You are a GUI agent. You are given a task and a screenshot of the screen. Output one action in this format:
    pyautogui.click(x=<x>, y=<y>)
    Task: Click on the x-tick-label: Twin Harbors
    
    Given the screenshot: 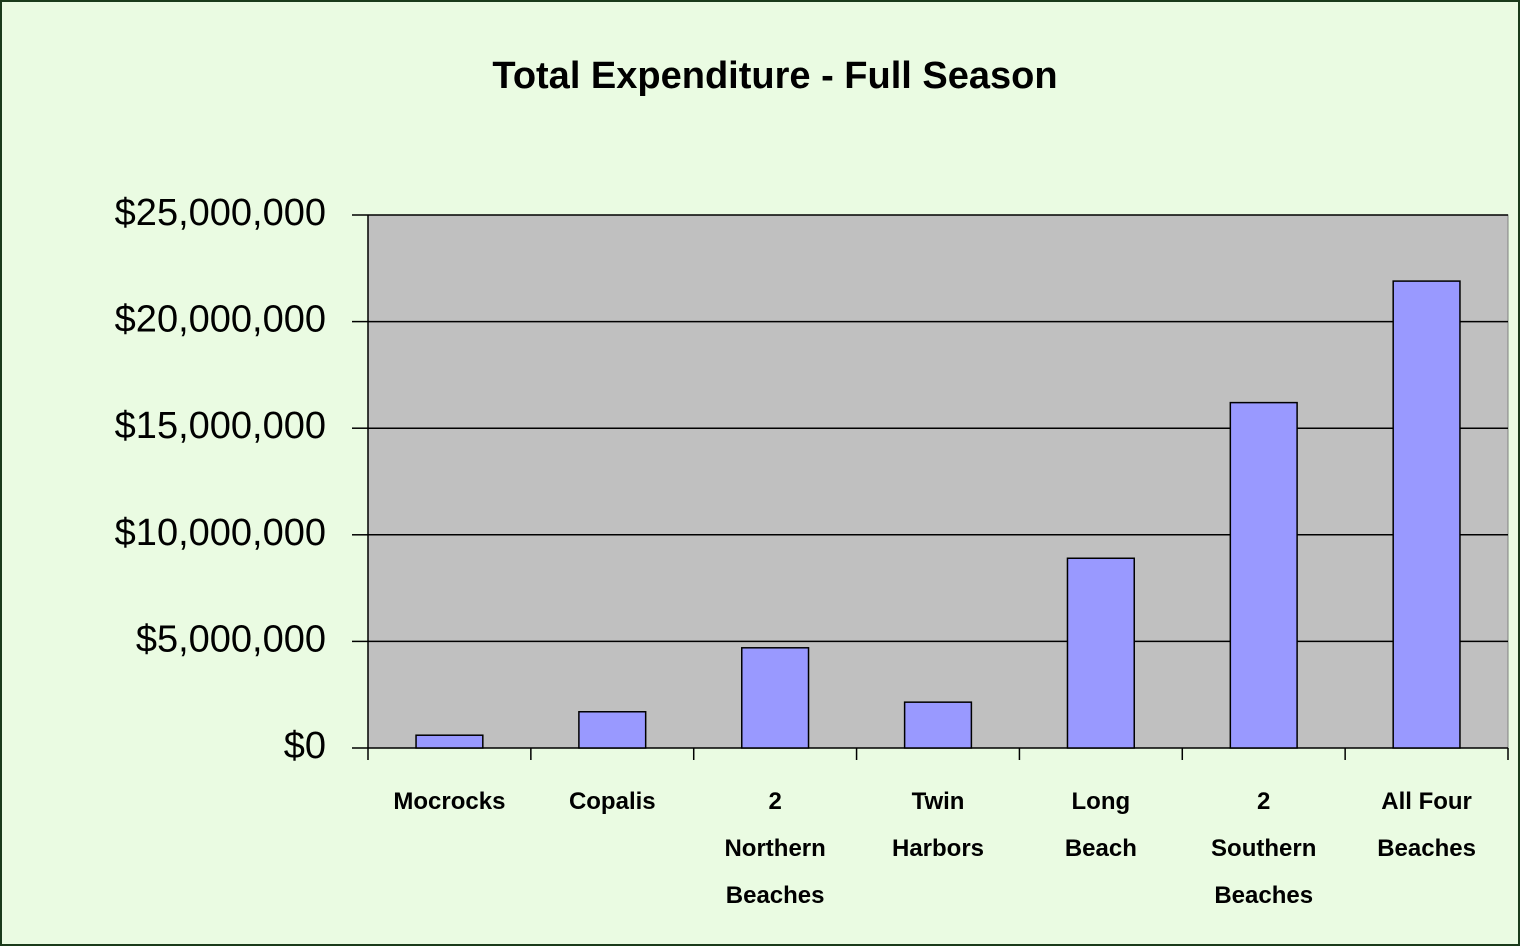 What is the action you would take?
    pyautogui.click(x=938, y=825)
    